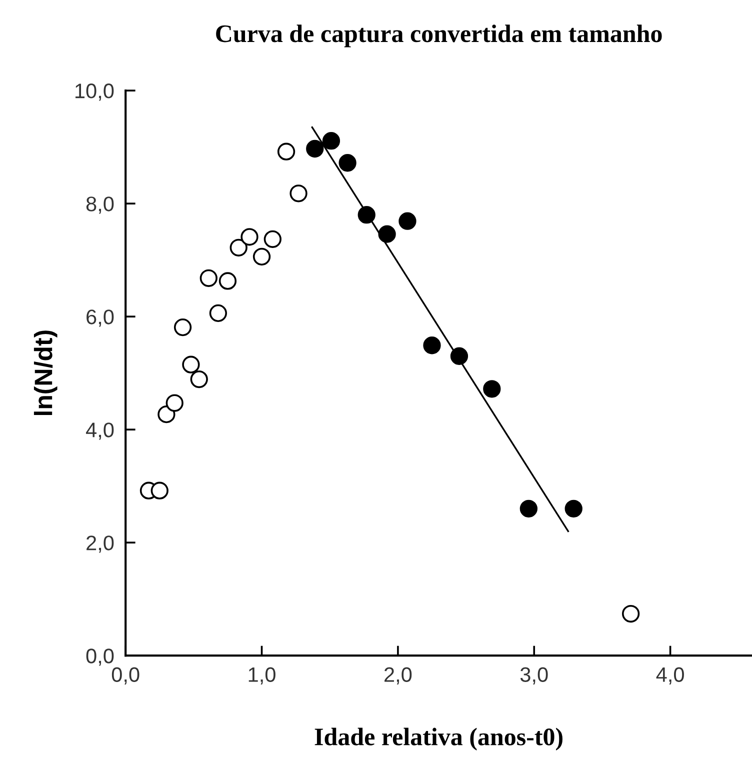  I want to click on chart-title: Curva de captura convertida em tamanho, so click(439, 36).